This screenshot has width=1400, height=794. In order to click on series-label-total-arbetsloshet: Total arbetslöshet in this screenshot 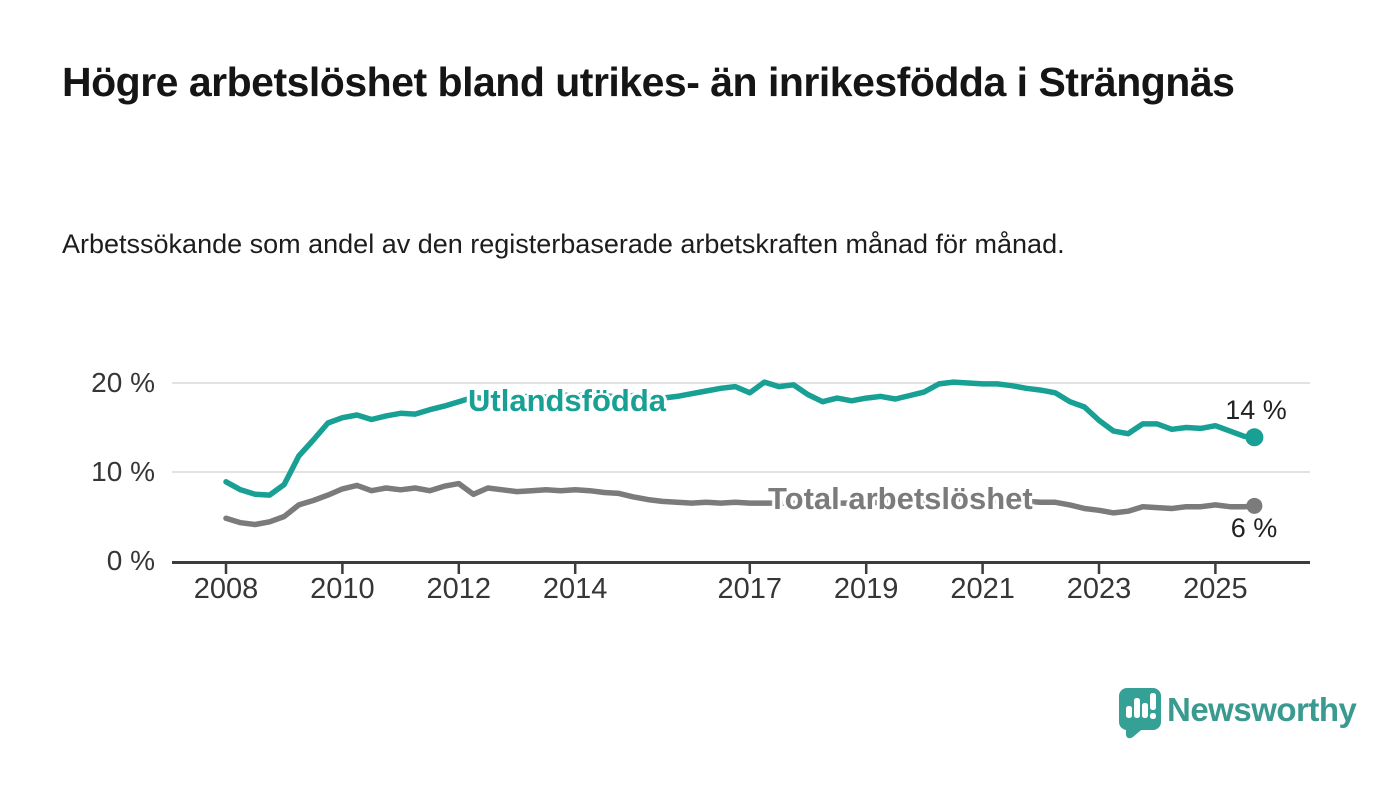, I will do `click(900, 498)`.